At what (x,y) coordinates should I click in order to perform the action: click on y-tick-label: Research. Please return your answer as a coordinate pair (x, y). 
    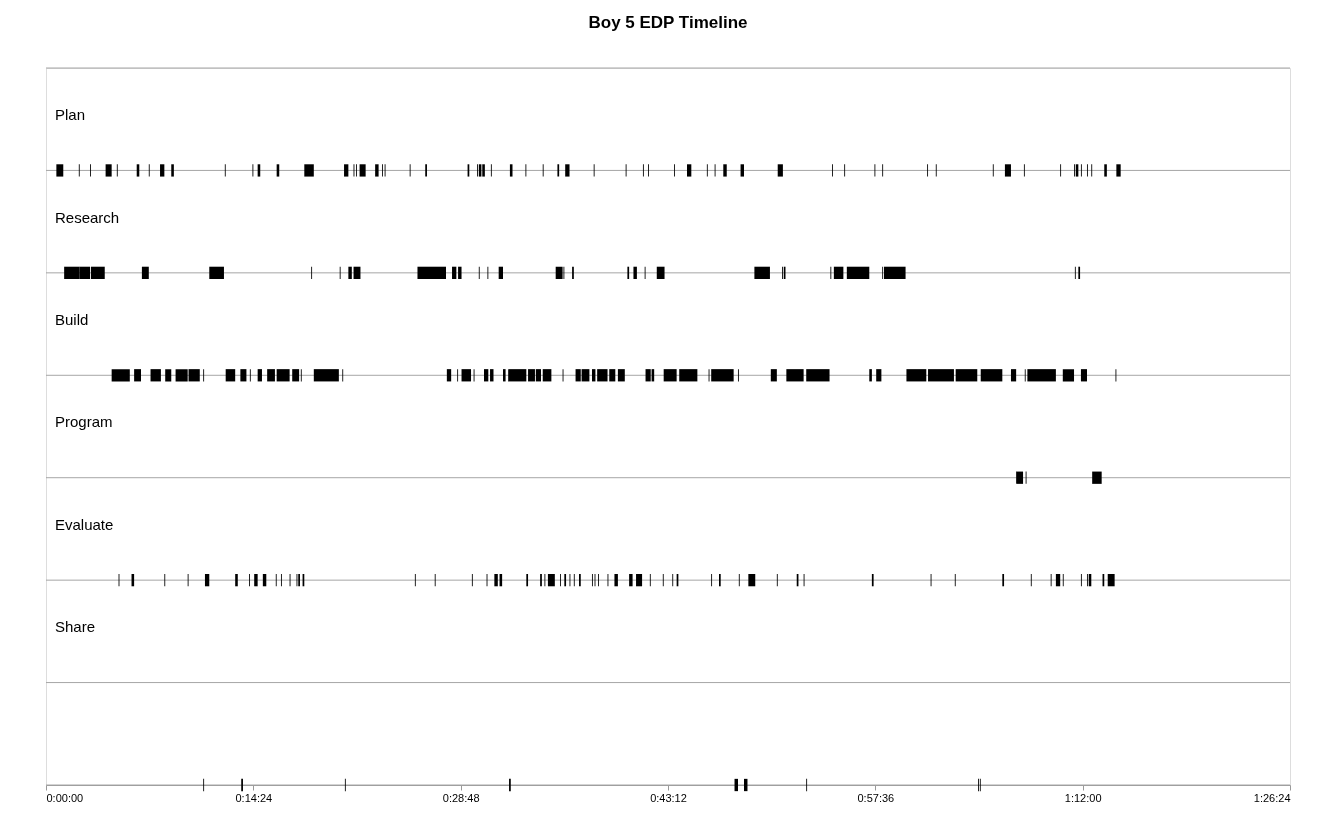
    Looking at the image, I should click on (87, 217).